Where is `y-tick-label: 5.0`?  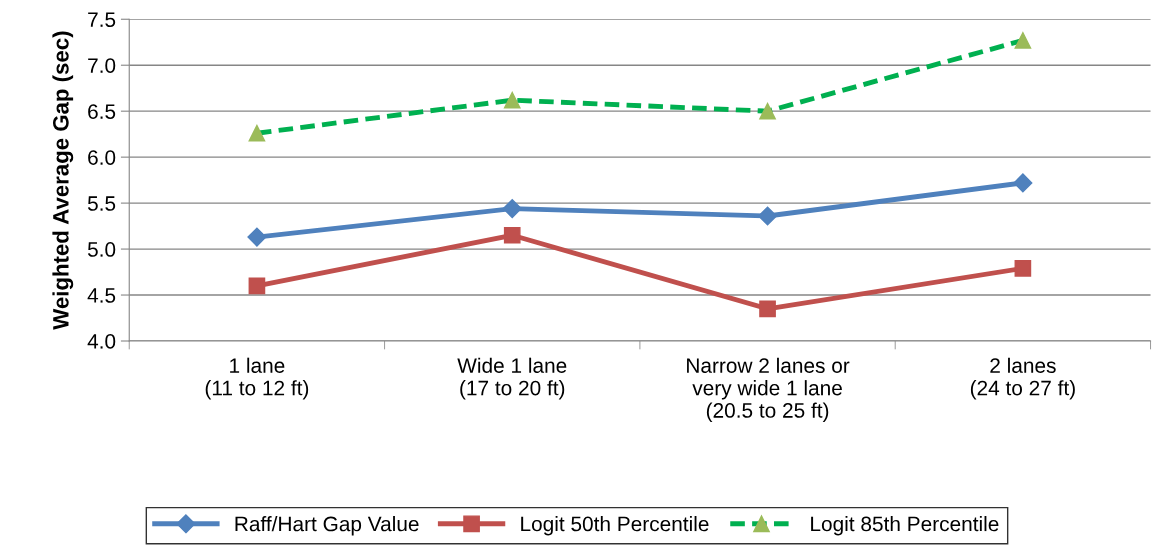 y-tick-label: 5.0 is located at coordinates (101, 249).